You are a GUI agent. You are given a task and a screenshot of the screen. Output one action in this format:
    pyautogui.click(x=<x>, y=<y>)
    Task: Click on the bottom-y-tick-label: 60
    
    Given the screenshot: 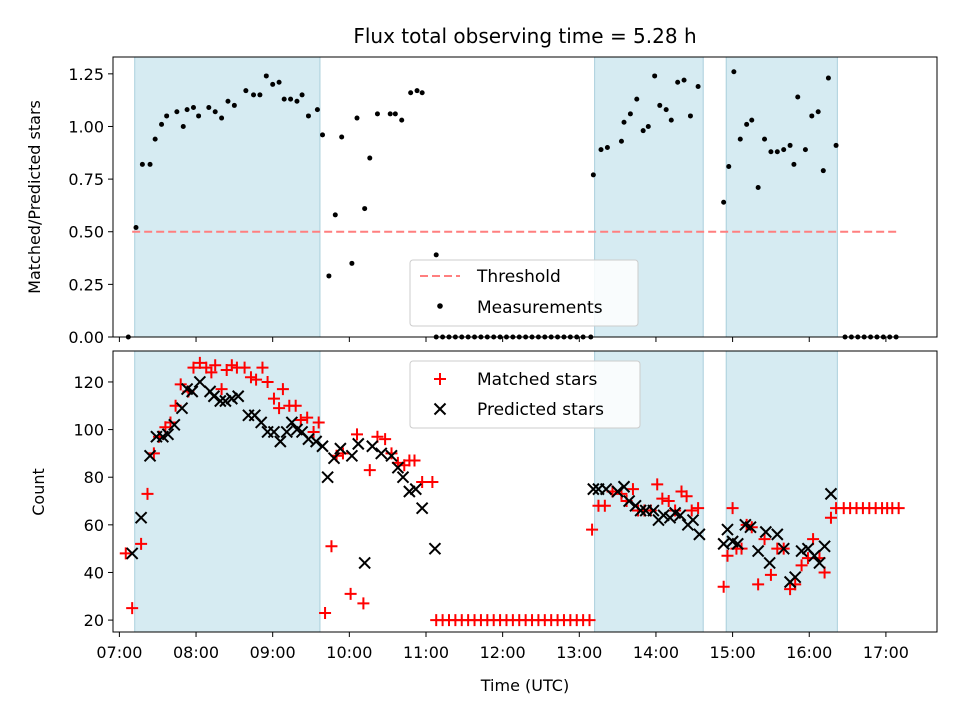 What is the action you would take?
    pyautogui.click(x=94, y=525)
    